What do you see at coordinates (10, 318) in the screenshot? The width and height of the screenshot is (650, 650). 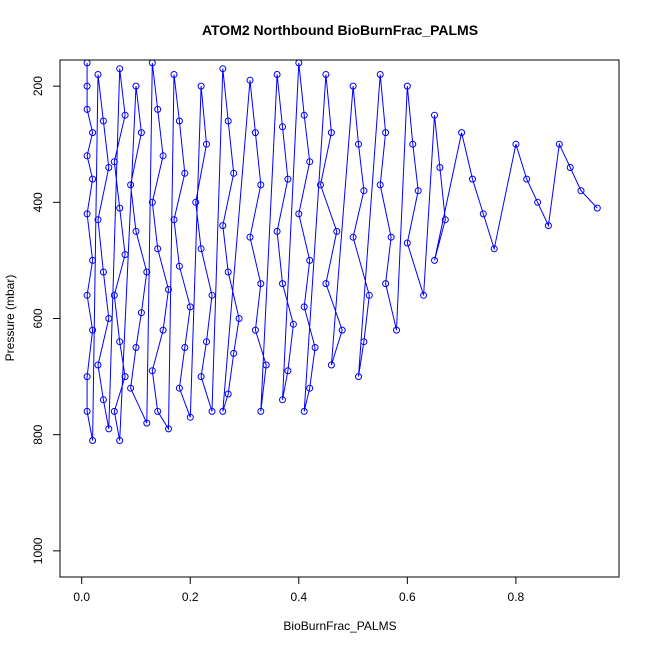 I see `y-axis-label: Pressure (mbar)` at bounding box center [10, 318].